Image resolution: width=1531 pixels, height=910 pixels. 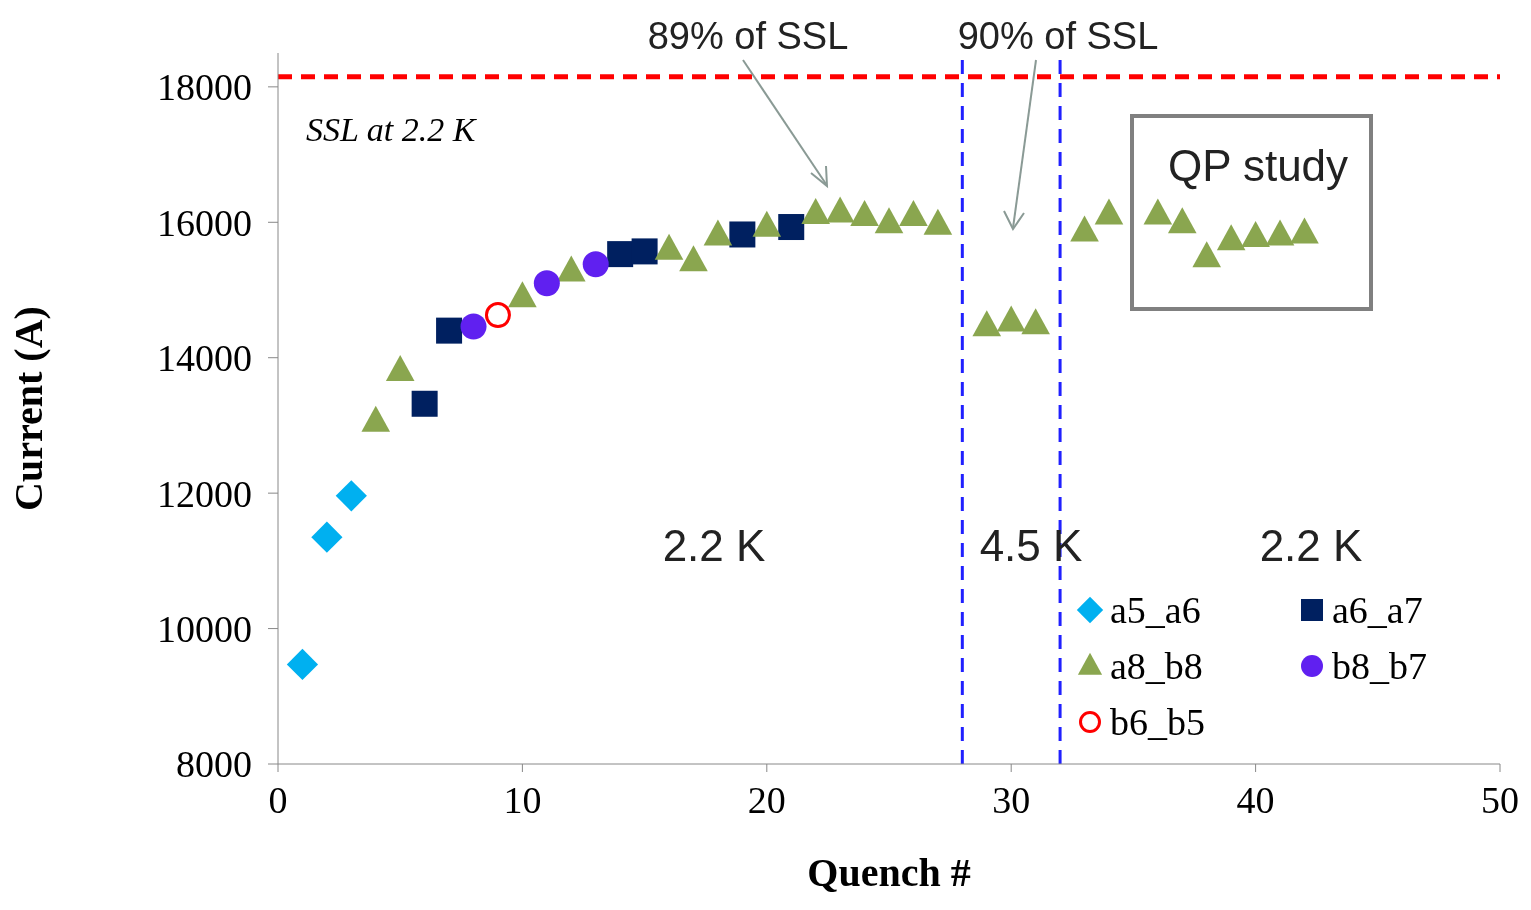 I want to click on legend-label: a8_b8, so click(x=1156, y=666).